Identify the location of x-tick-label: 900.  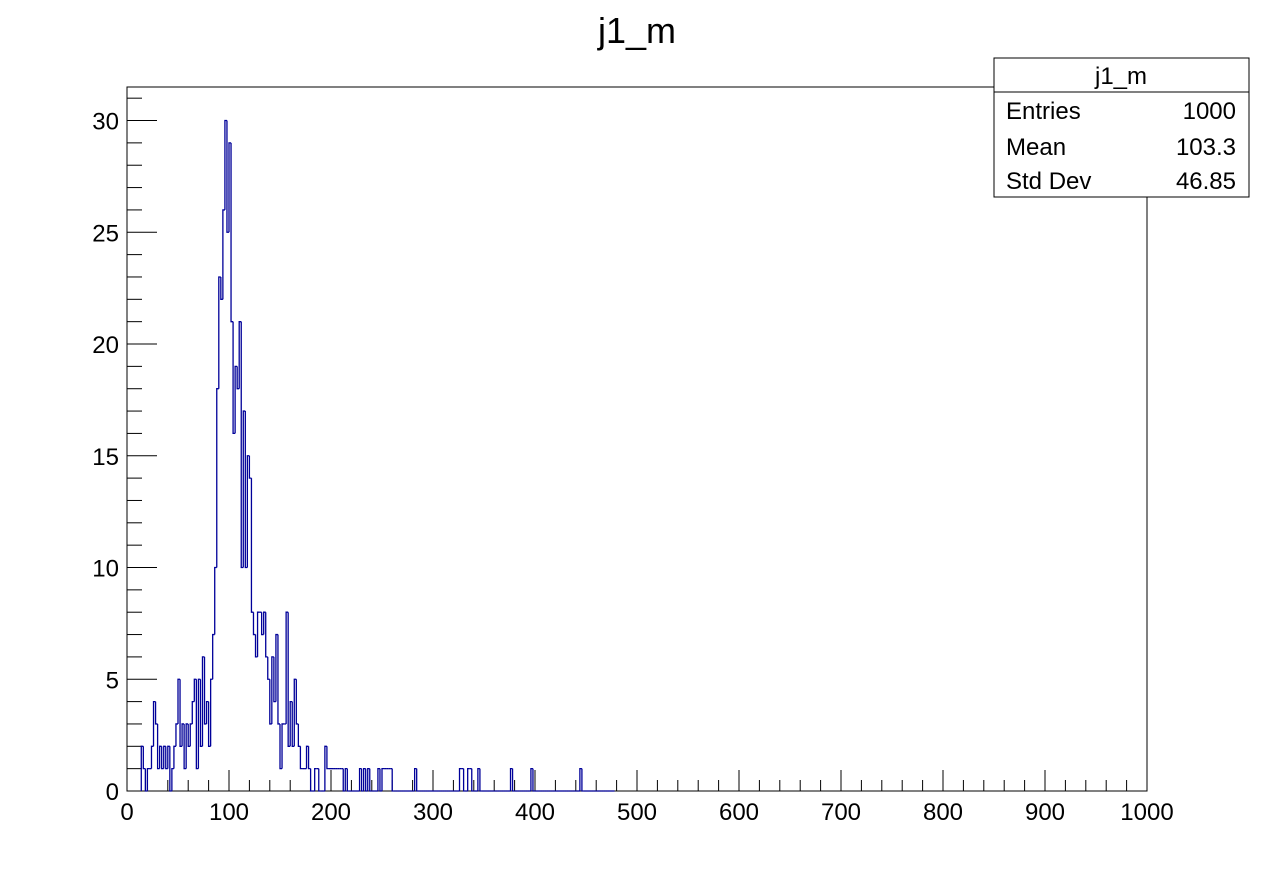
(1045, 812).